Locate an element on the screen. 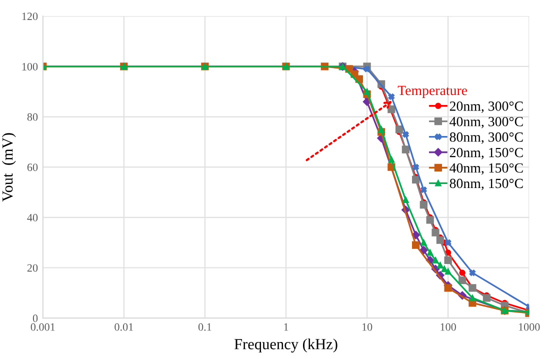 The width and height of the screenshot is (550, 359). y-tick-label: 20 is located at coordinates (32, 268).